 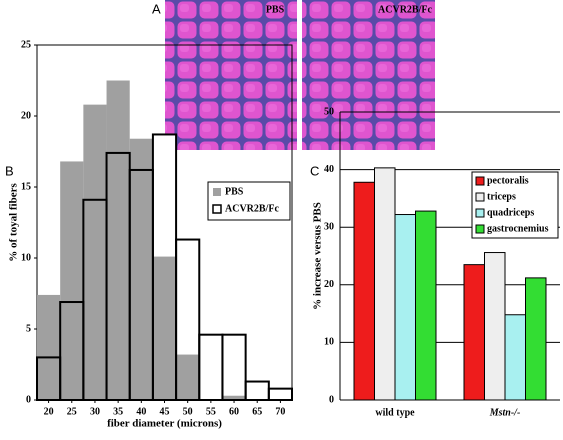 What do you see at coordinates (405, 9) in the screenshot?
I see `image-label: ACVR2B/Fc` at bounding box center [405, 9].